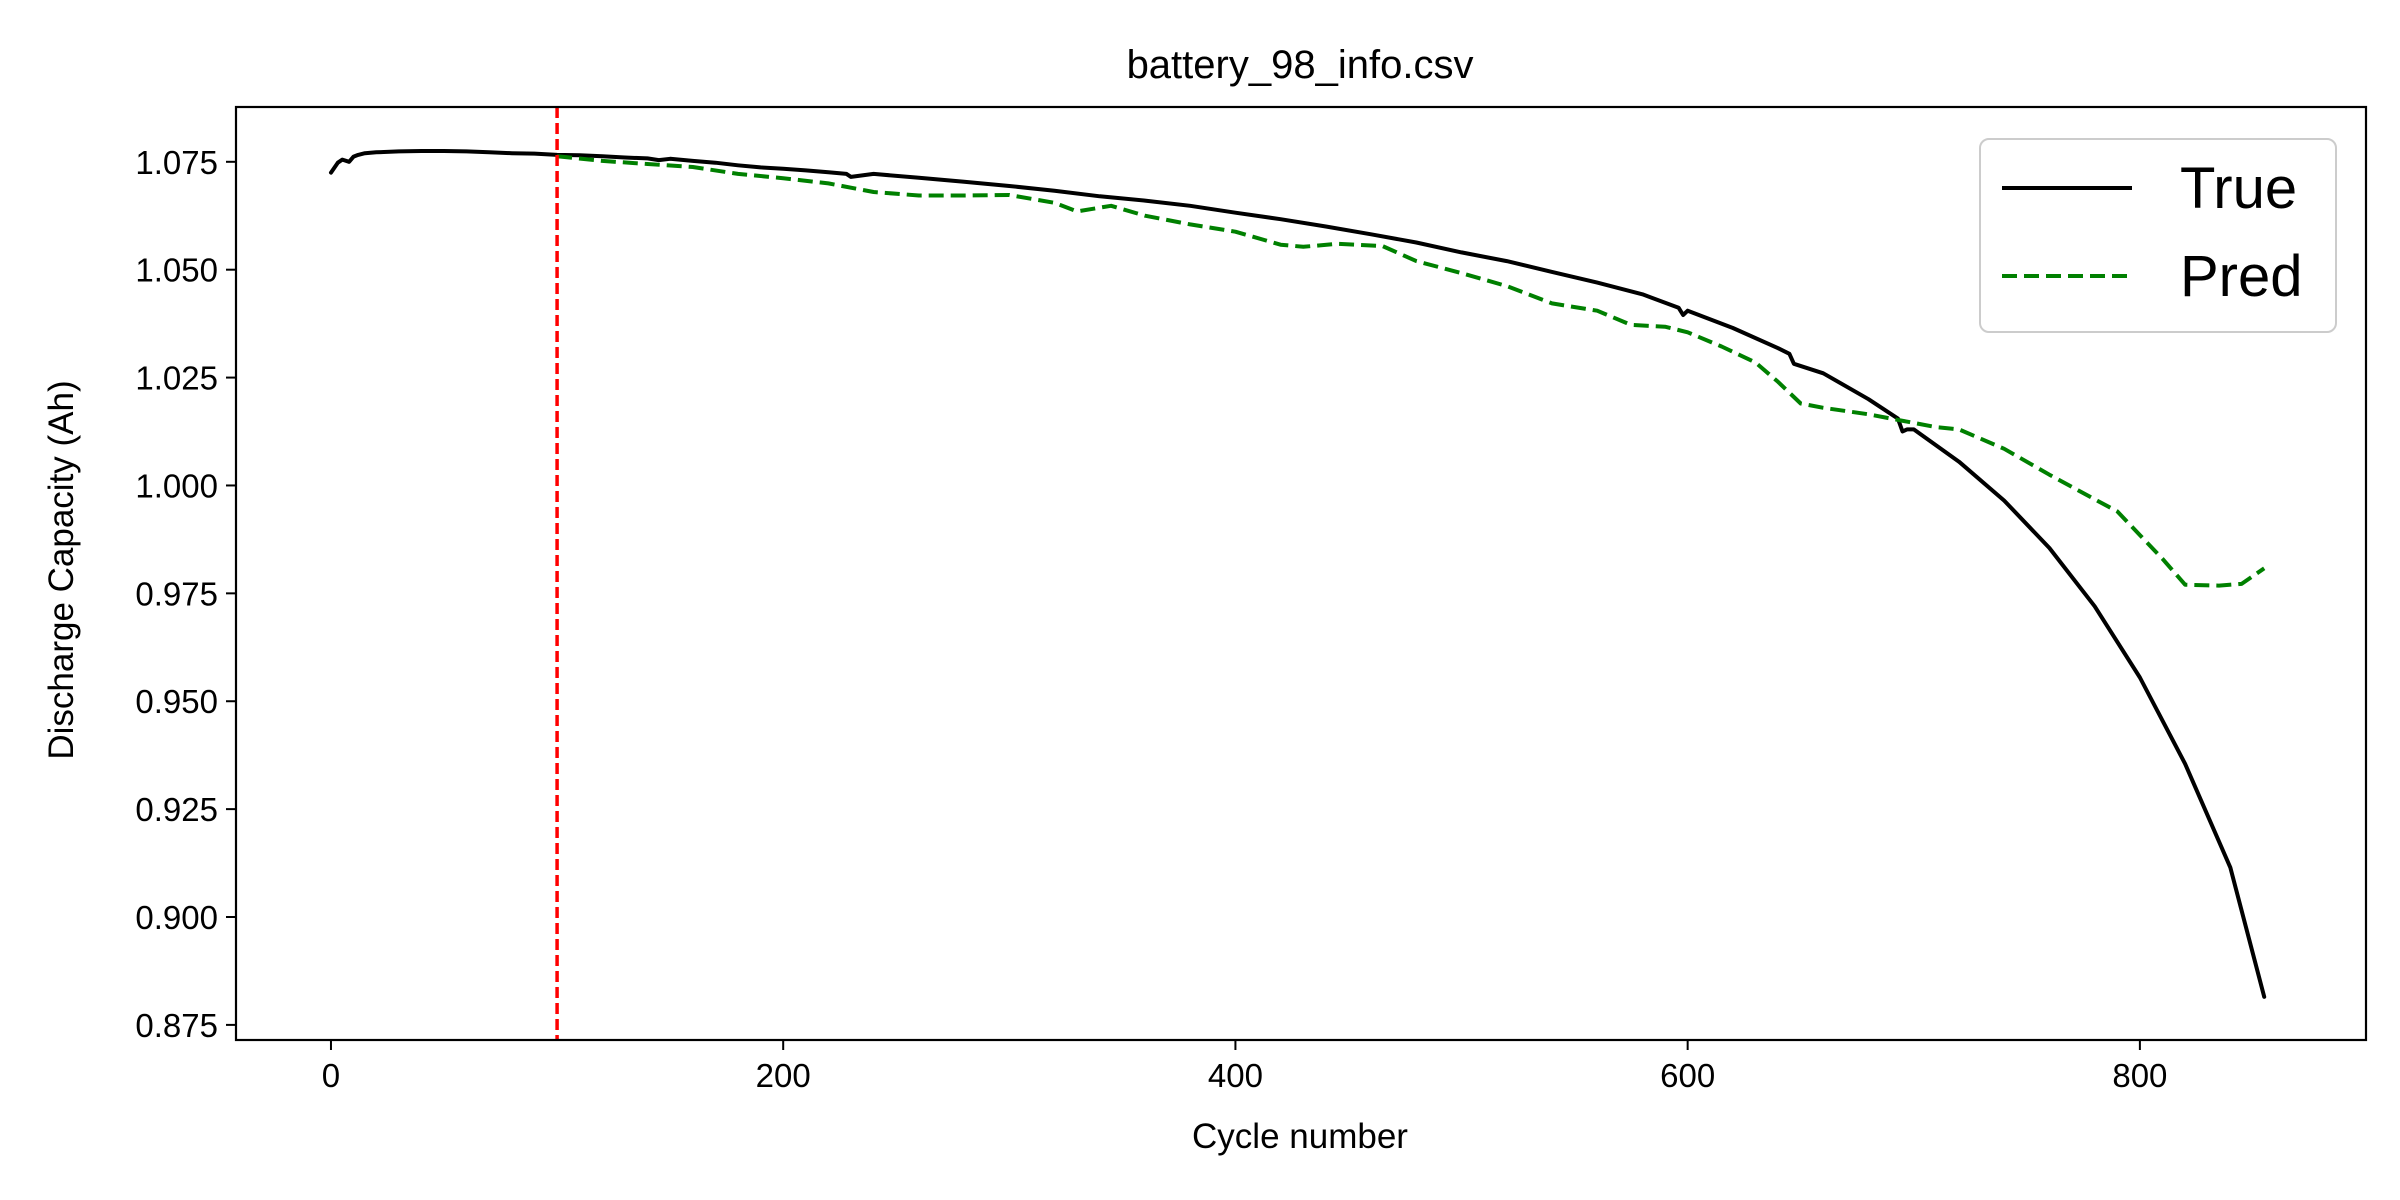 The width and height of the screenshot is (2400, 1200). What do you see at coordinates (1687, 1075) in the screenshot?
I see `x-tick-label: 600` at bounding box center [1687, 1075].